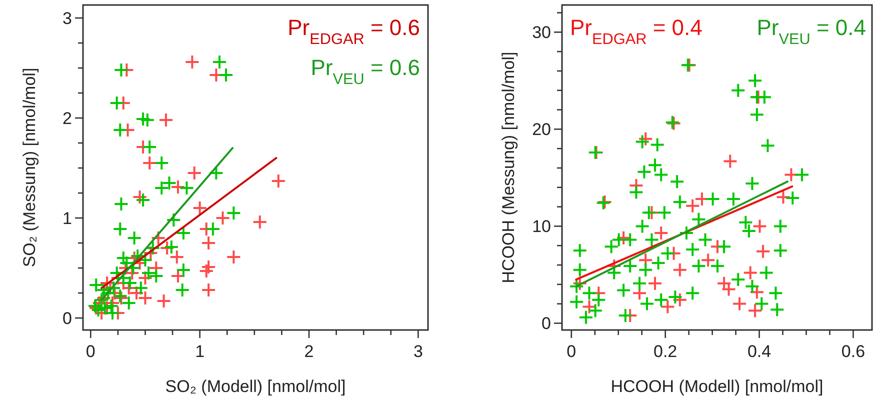 This screenshot has width=888, height=409. I want to click on x-axis-title: SO₂ (Modell) [nmol/mol], so click(255, 386).